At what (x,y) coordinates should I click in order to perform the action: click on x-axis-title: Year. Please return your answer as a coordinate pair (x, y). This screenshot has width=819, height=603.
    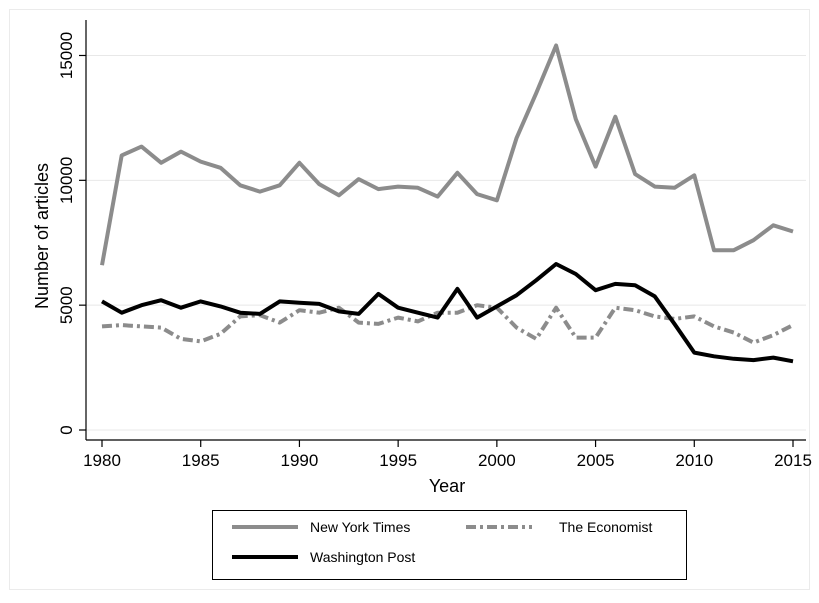
    Looking at the image, I should click on (447, 486).